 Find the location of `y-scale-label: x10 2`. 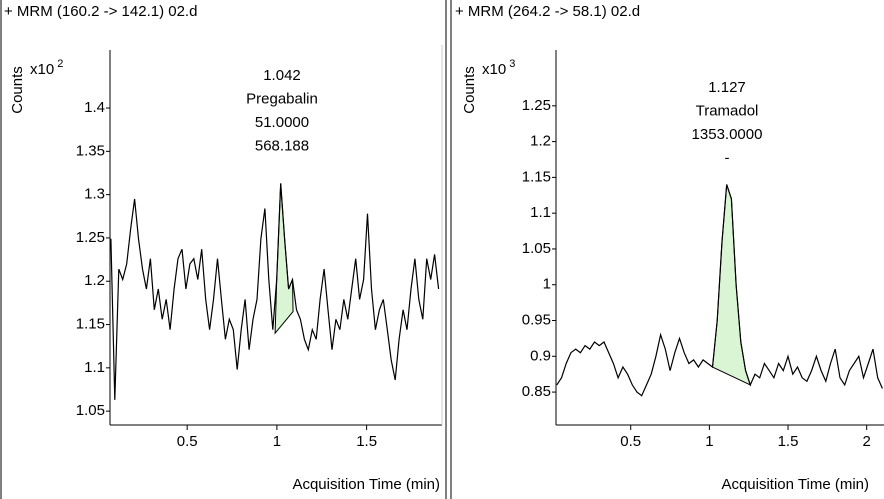

y-scale-label: x10 2 is located at coordinates (46, 68).